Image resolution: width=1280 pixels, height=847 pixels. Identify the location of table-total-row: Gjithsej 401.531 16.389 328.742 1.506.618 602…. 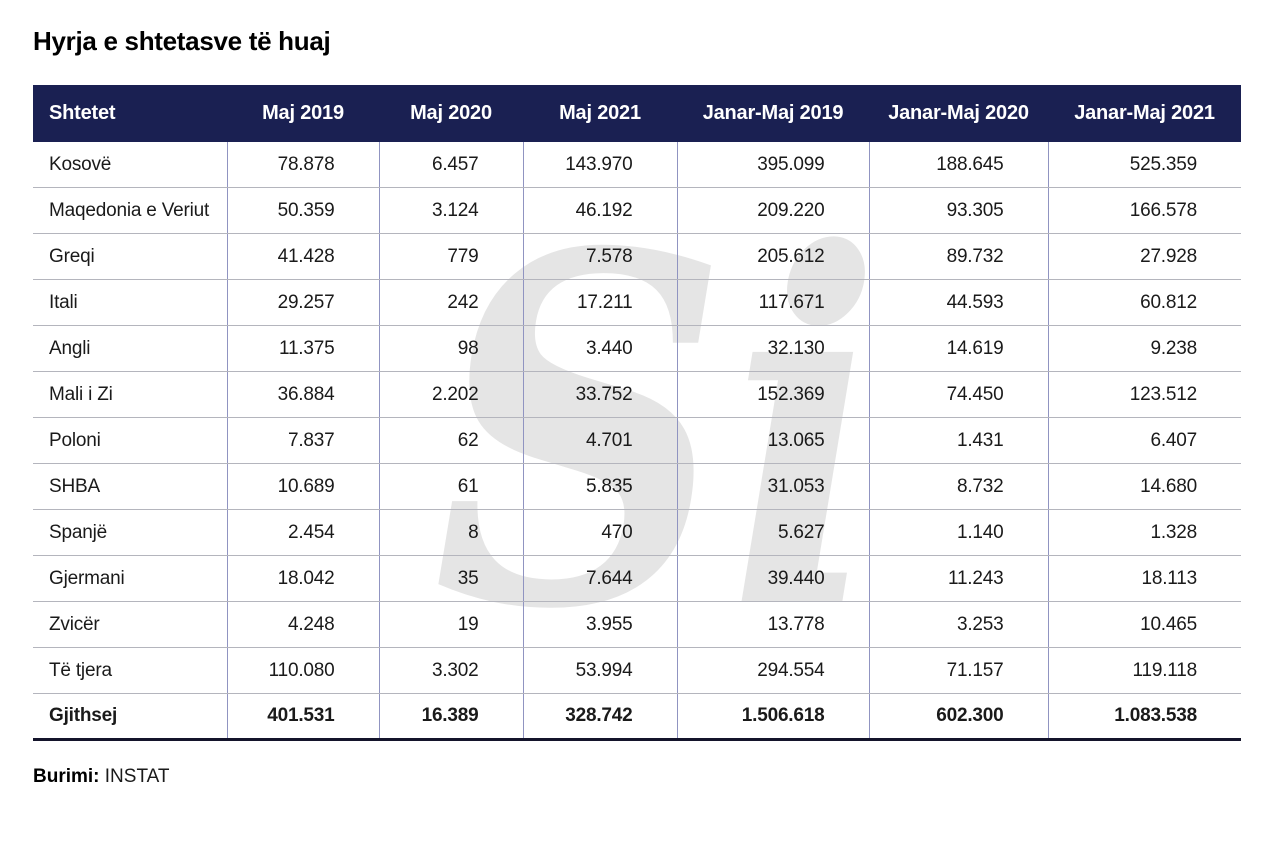
(637, 717).